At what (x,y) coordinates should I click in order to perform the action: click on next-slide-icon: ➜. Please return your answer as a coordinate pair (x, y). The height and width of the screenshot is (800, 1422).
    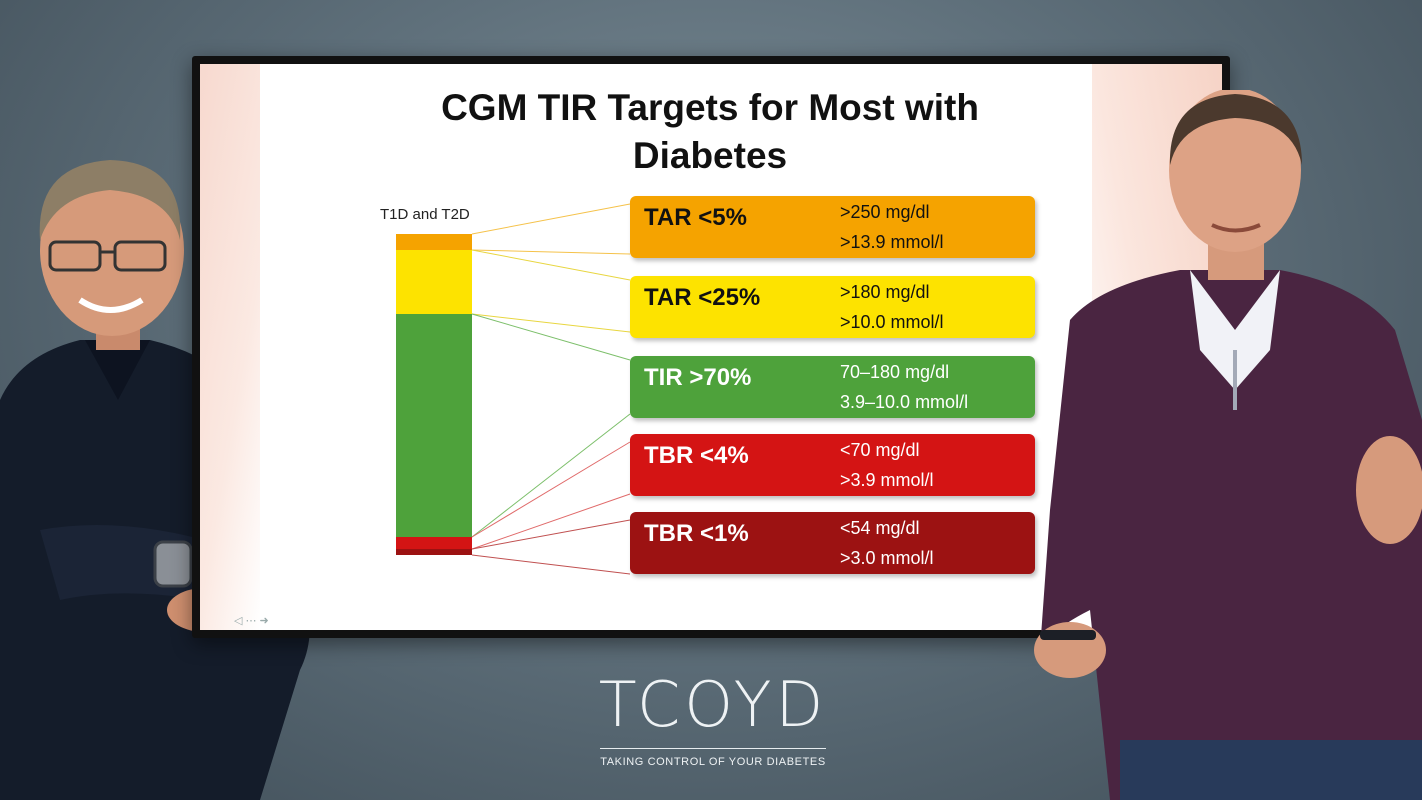
    Looking at the image, I should click on (265, 621).